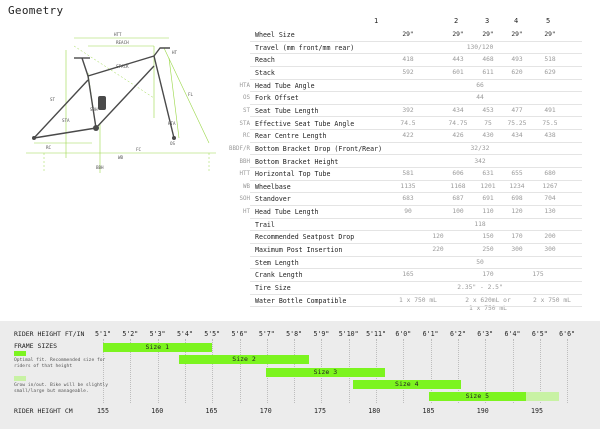 This screenshot has width=600, height=429. Describe the element at coordinates (305, 47) in the screenshot. I see `row-label: Travel (mm front/mm rear)` at that location.